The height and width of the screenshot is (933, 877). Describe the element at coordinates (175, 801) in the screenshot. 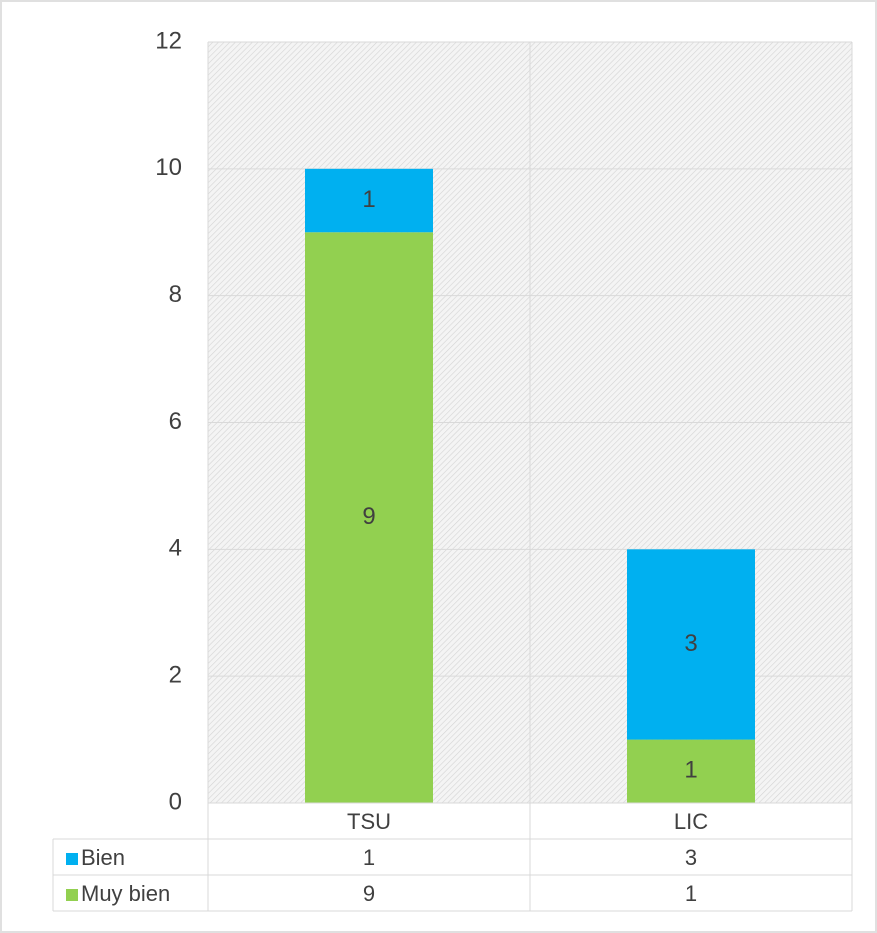

I see `y-tick-label: 0` at that location.